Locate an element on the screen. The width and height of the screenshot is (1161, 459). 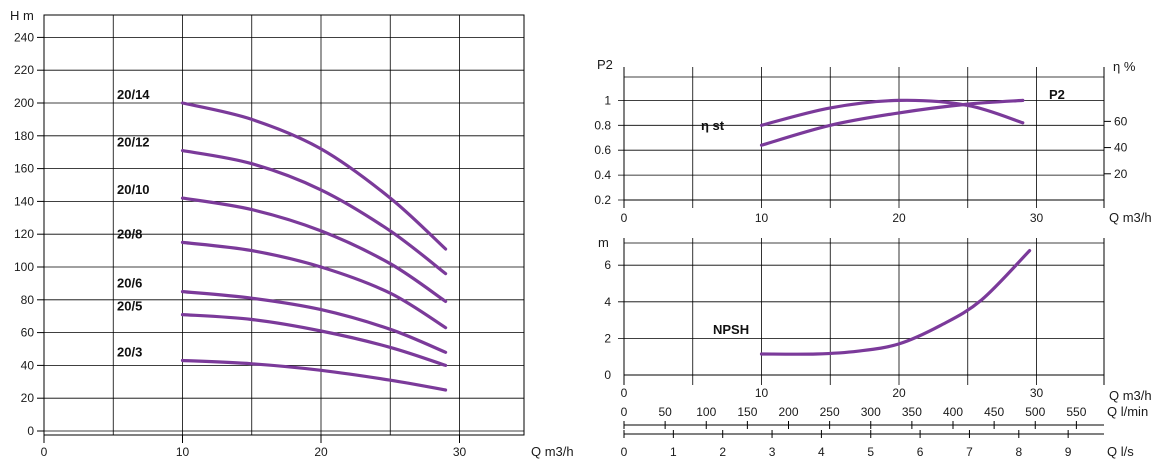
flow-scale-ls: Q l/s 0 1 2 3 4 5 6 7 8 9 is located at coordinates (877, 444).